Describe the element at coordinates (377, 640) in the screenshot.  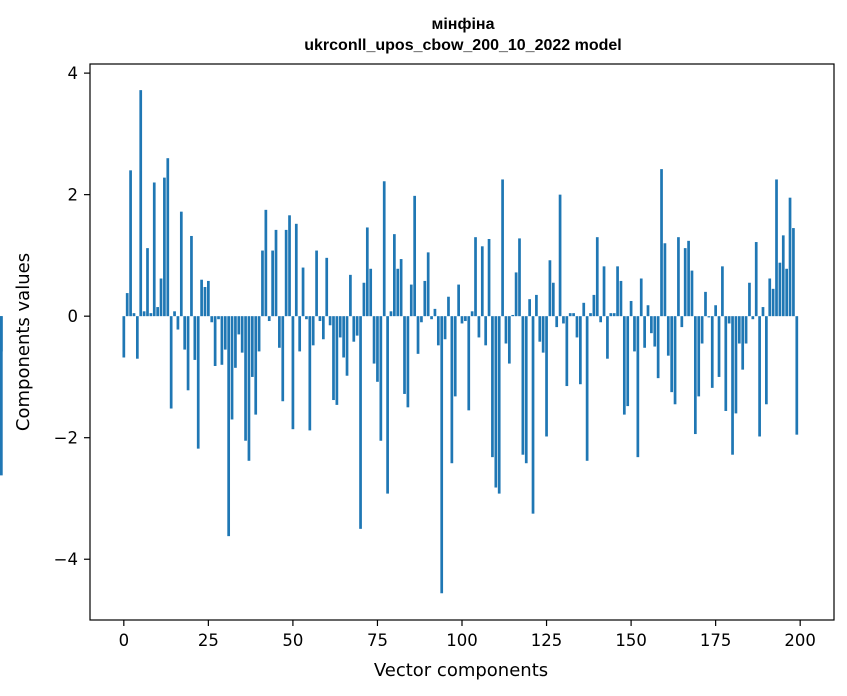
I see `x-tick-label: 75` at that location.